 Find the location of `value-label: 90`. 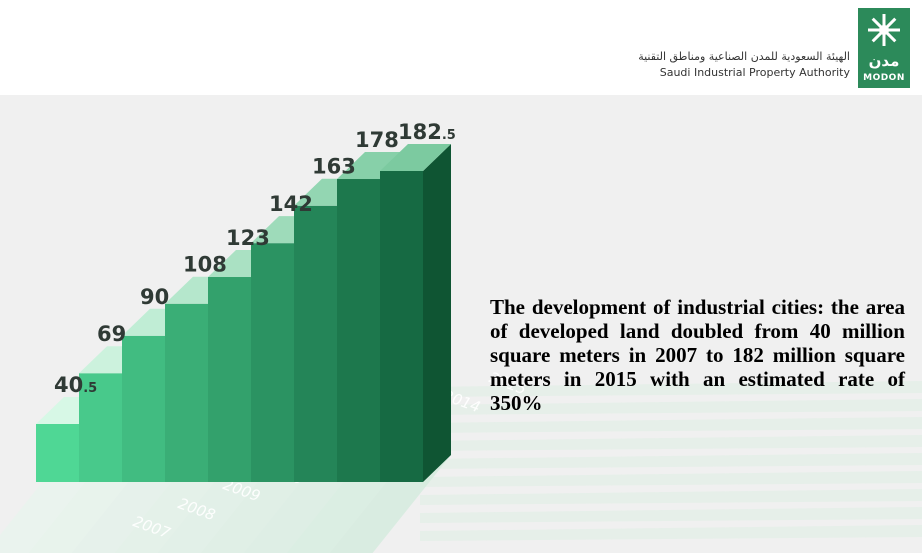

value-label: 90 is located at coordinates (154, 297).